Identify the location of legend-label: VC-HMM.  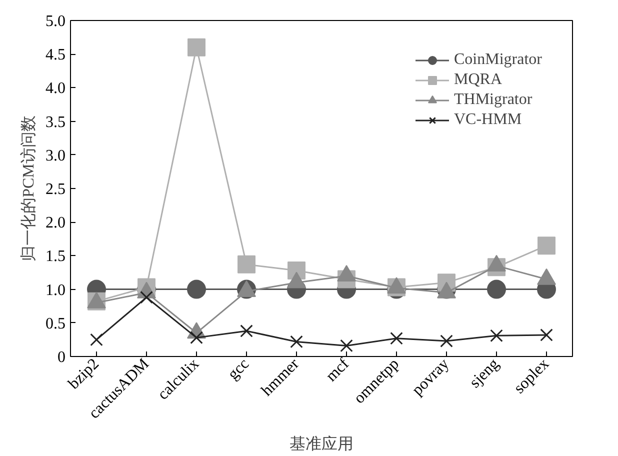
(488, 120).